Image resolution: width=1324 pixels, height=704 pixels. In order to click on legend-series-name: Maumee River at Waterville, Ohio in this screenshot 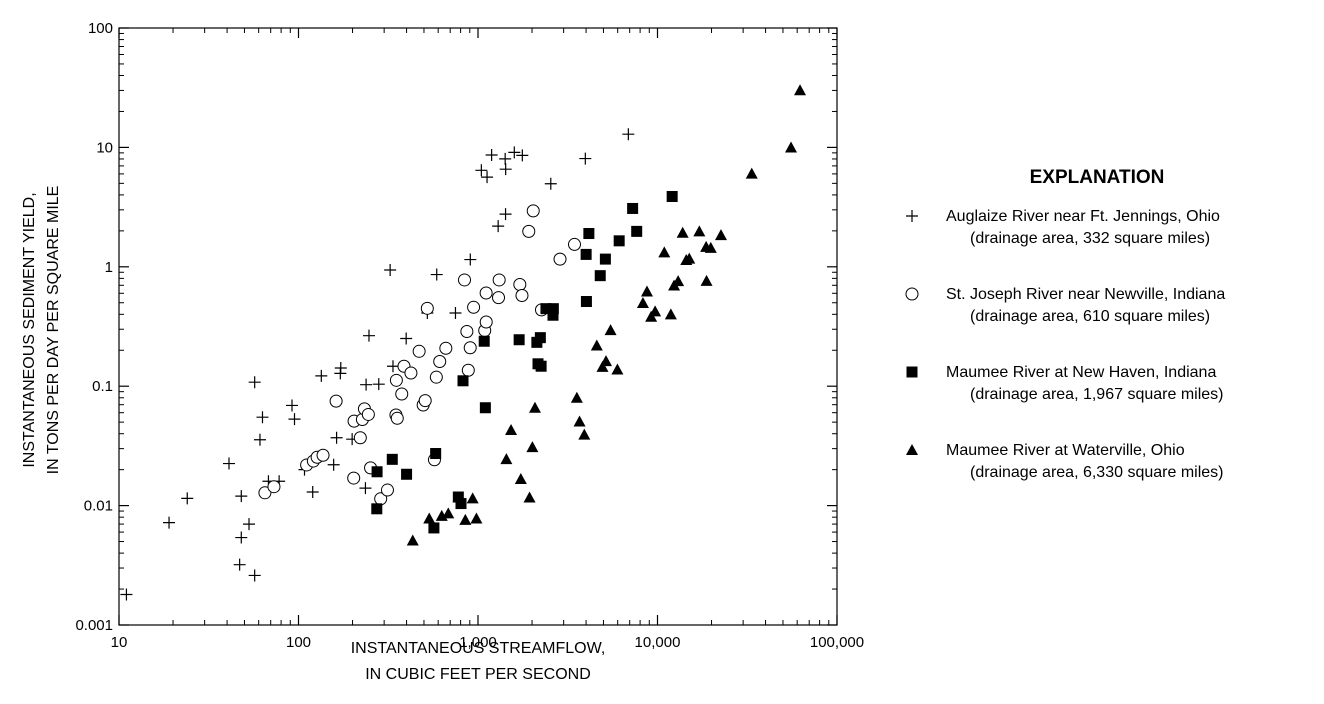, I will do `click(1065, 450)`.